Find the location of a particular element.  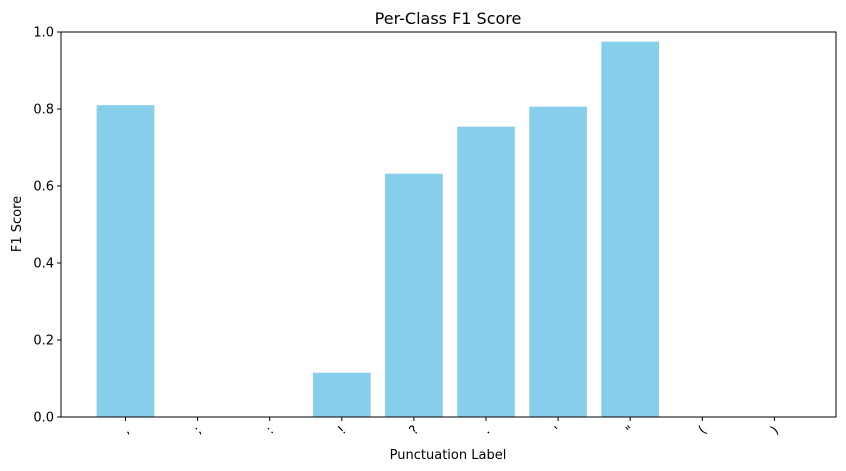

y-tick-label-2: 0.4 is located at coordinates (43, 264).